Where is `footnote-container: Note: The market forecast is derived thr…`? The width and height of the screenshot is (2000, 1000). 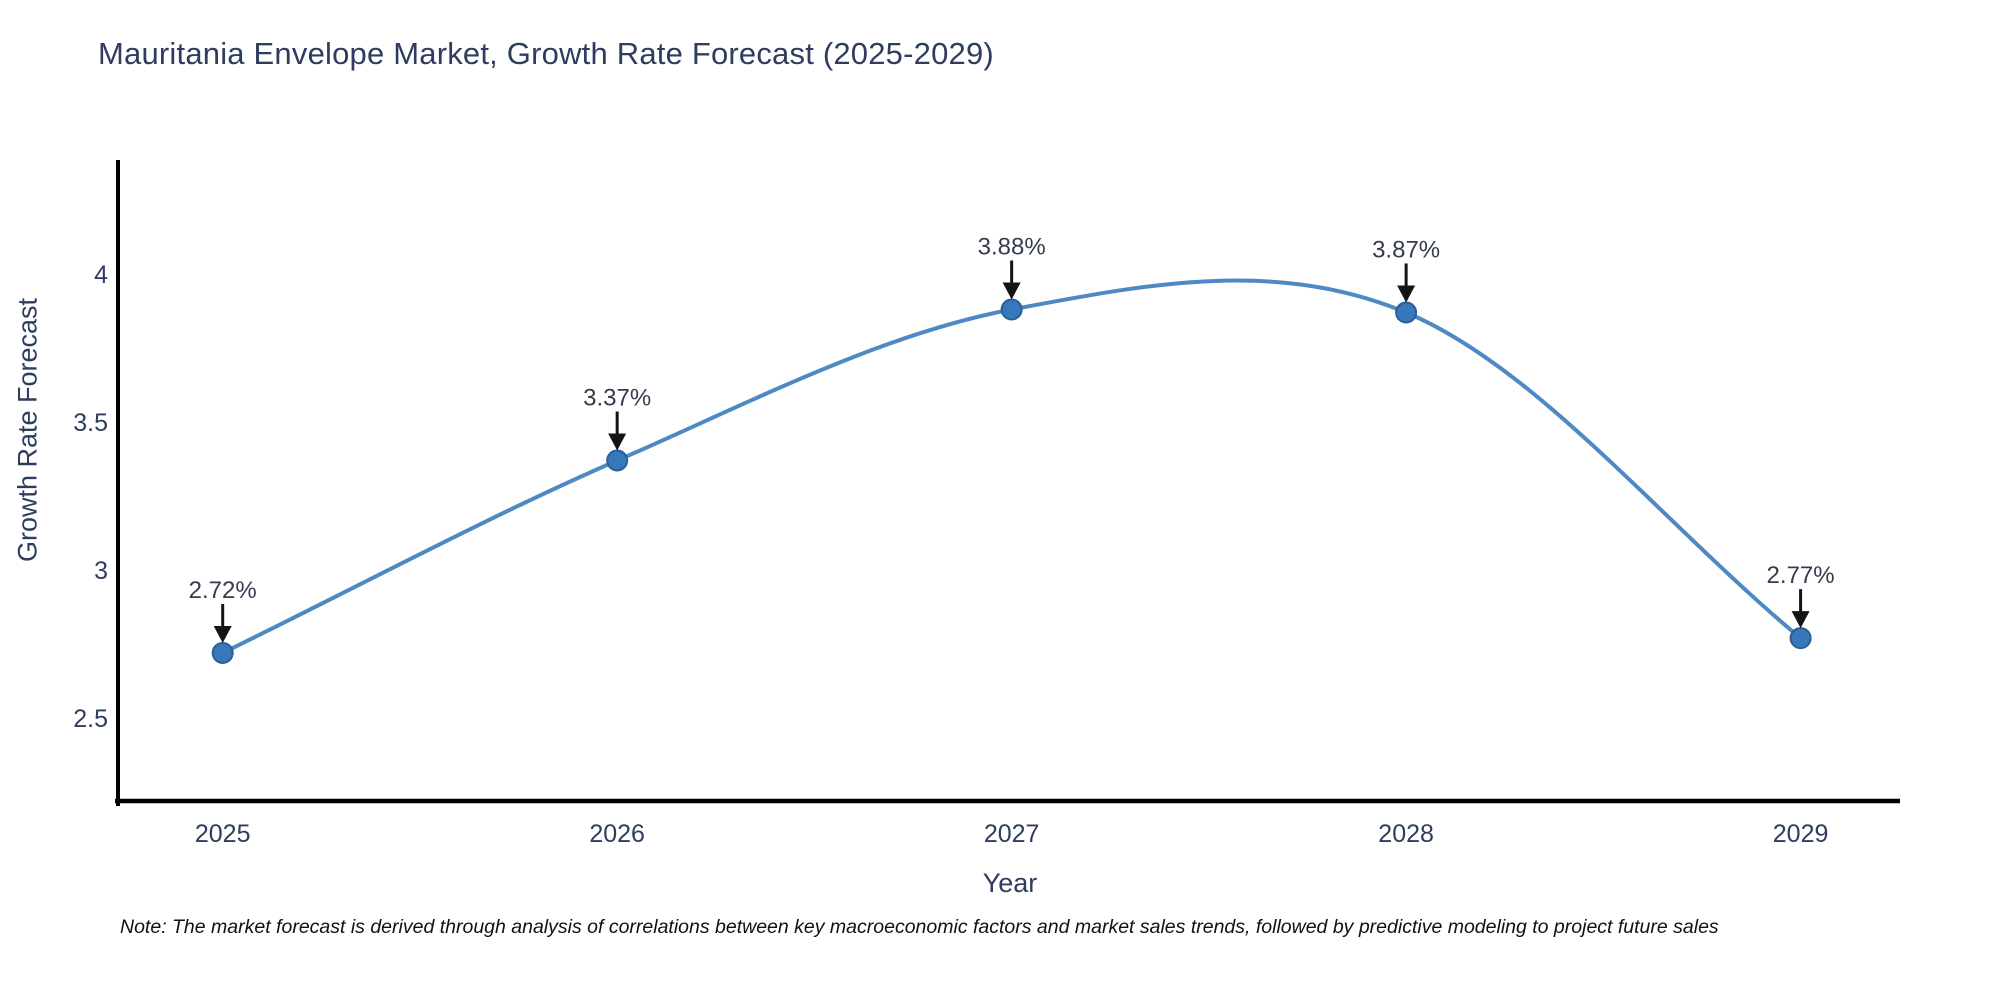 footnote-container: Note: The market forecast is derived thr… is located at coordinates (1000, 927).